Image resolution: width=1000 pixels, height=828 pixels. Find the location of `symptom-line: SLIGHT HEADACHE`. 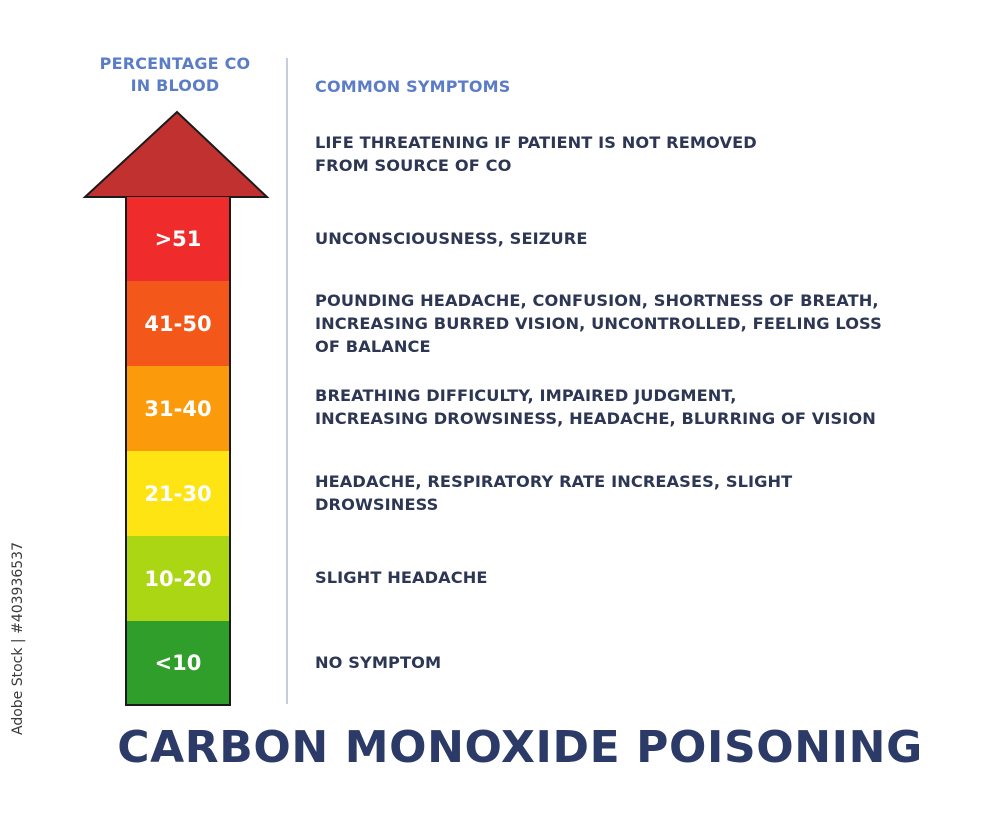

symptom-line: SLIGHT HEADACHE is located at coordinates (401, 577).